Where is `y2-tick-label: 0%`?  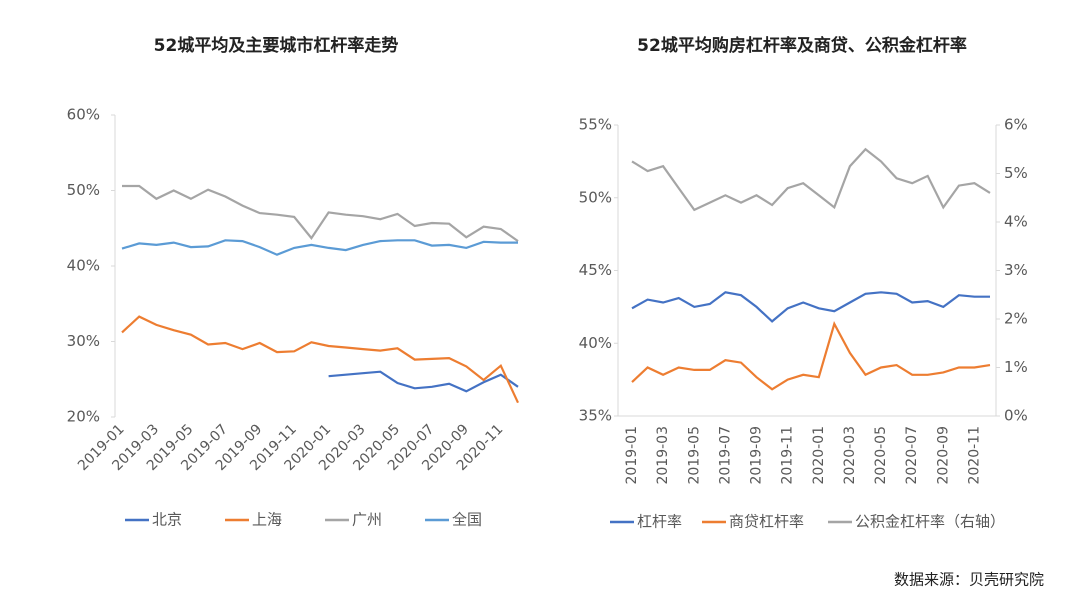
y2-tick-label: 0% is located at coordinates (1016, 416).